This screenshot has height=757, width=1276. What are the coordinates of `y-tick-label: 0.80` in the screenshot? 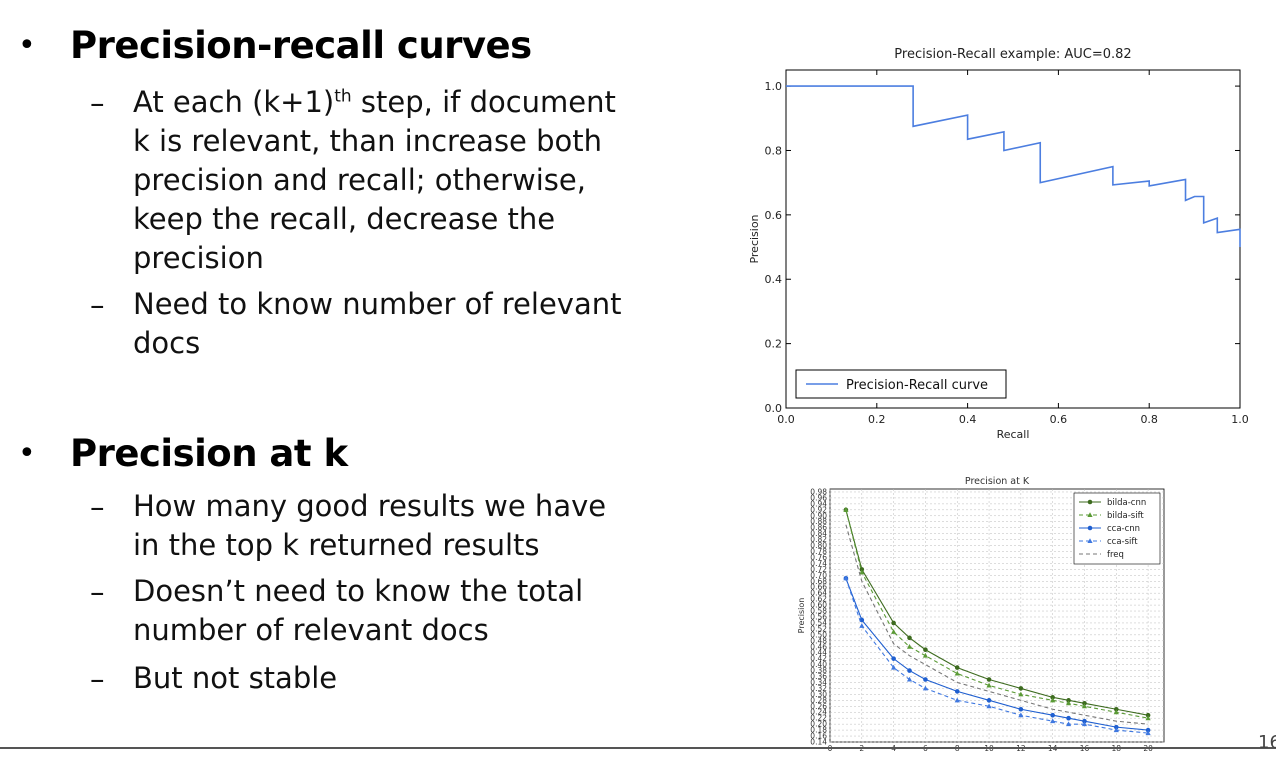 It's located at (818, 545).